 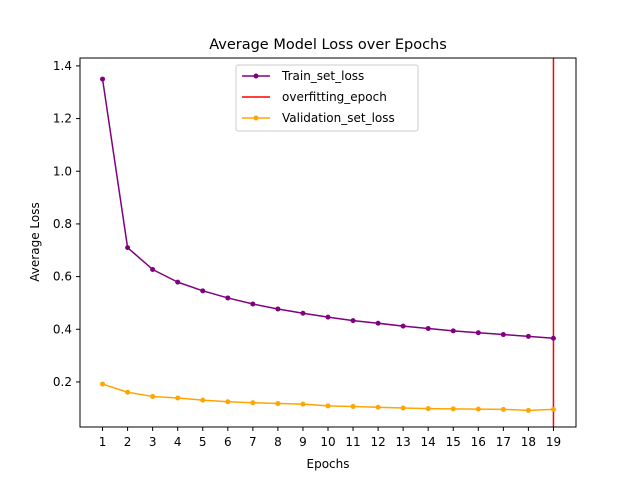 I want to click on x-tick-label: 12, so click(x=377, y=442).